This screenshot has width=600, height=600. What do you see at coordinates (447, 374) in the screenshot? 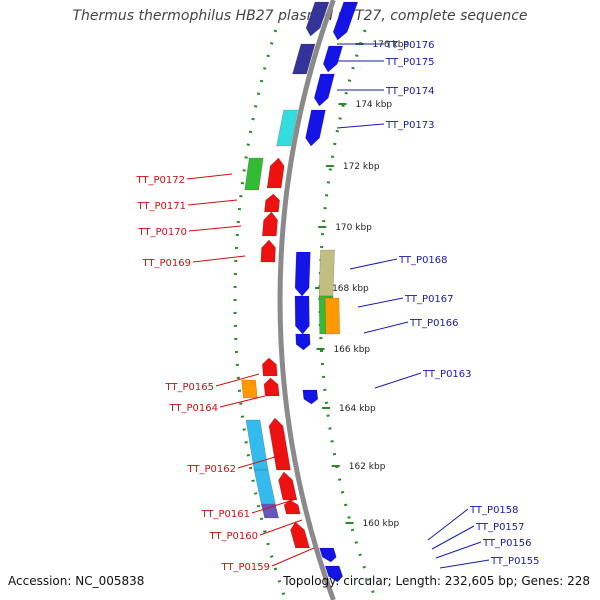
I see `plus-gene-label: TT_P0163` at bounding box center [447, 374].